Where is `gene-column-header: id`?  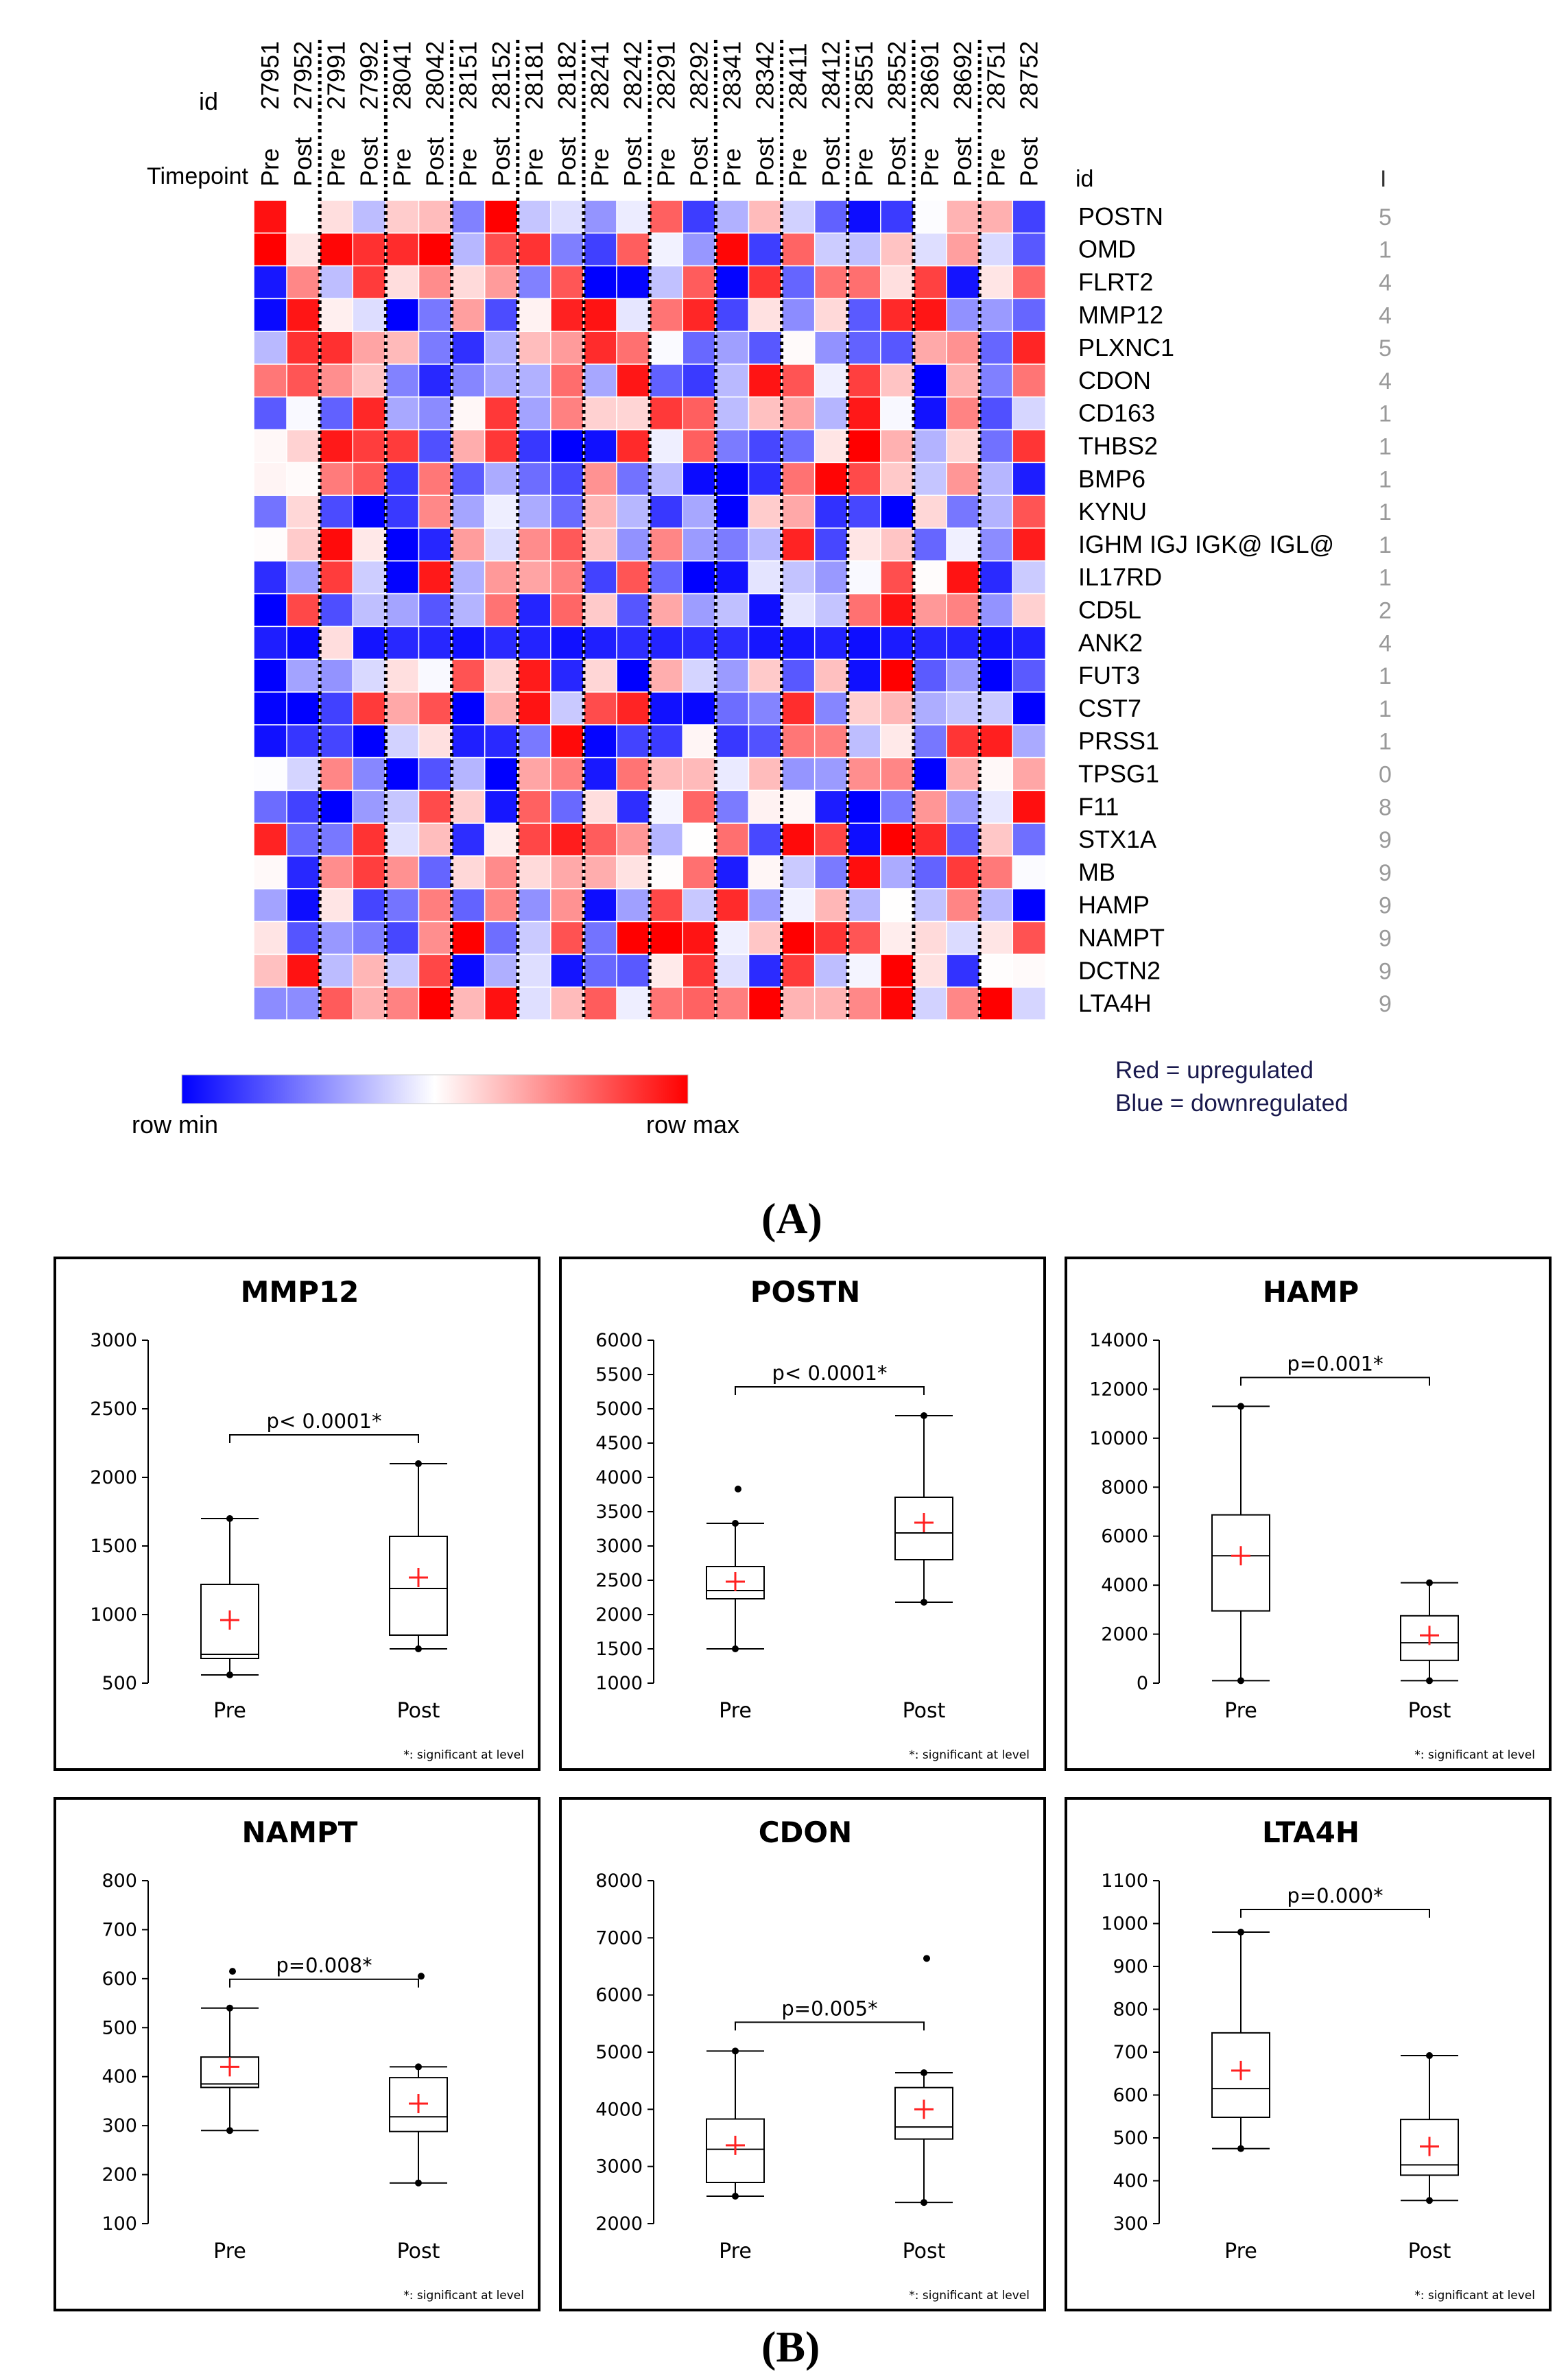
gene-column-header: id is located at coordinates (1084, 179).